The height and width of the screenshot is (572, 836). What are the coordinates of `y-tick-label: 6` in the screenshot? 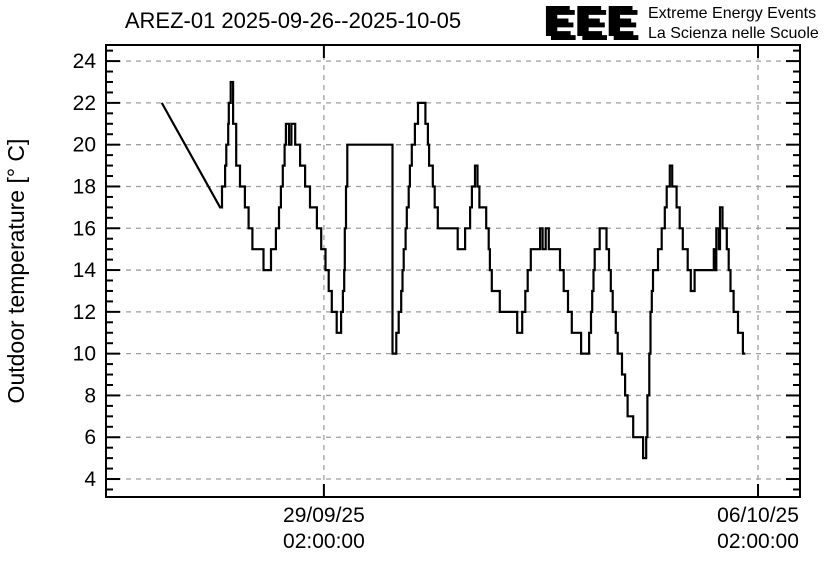 It's located at (90, 437).